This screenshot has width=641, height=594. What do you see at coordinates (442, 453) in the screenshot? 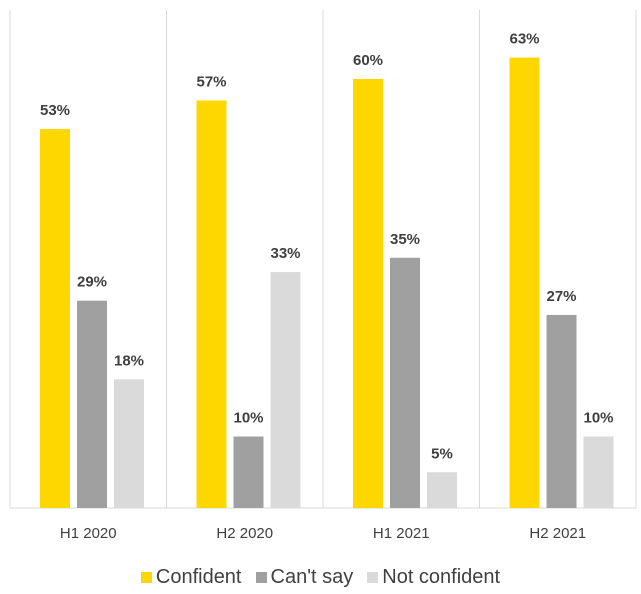
I see `data-label: 5%` at bounding box center [442, 453].